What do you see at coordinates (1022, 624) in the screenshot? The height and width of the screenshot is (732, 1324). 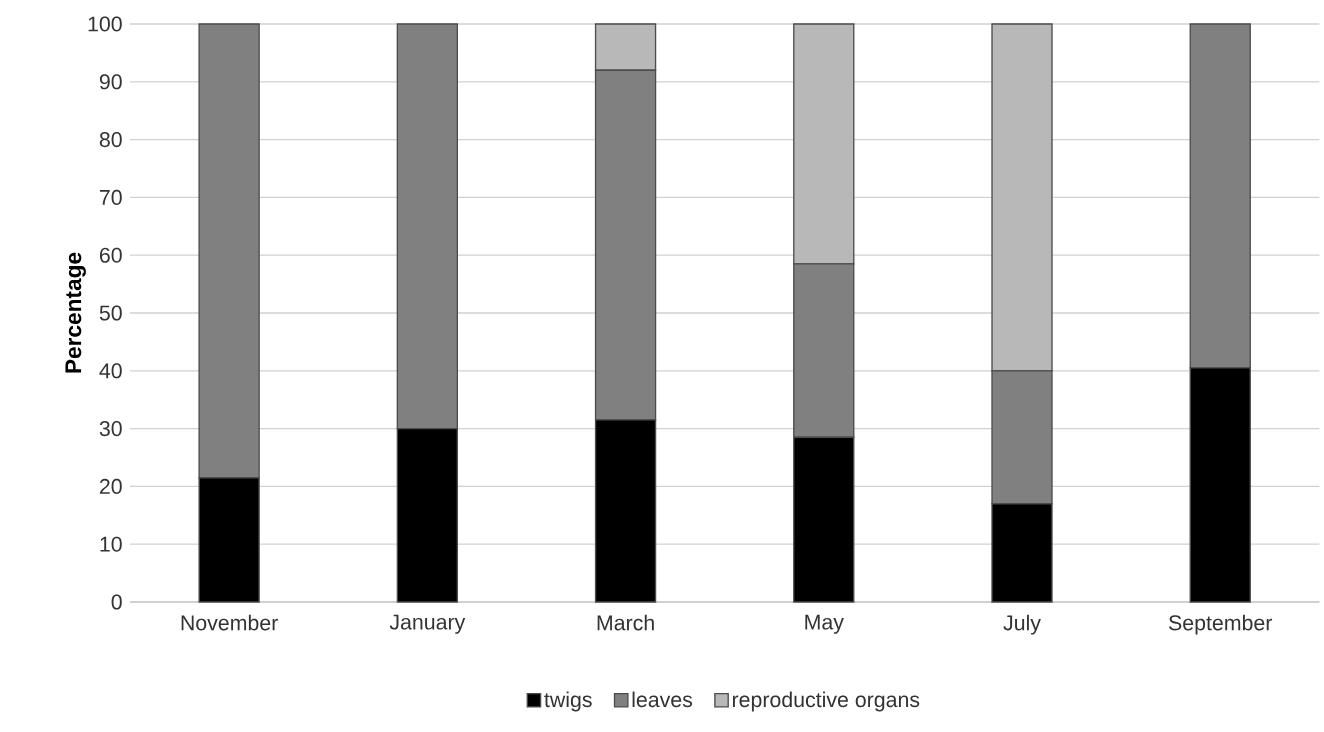 I see `x-tick-label: July` at bounding box center [1022, 624].